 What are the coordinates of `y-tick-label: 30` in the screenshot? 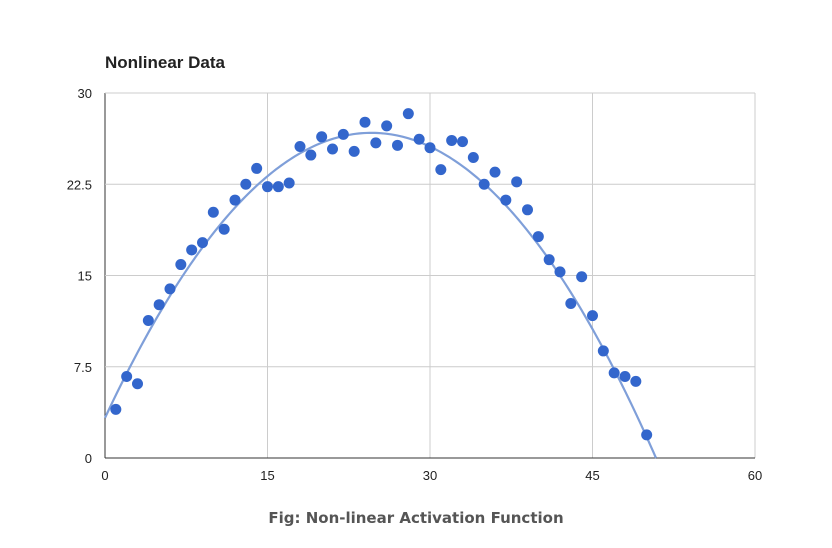 It's located at (85, 93).